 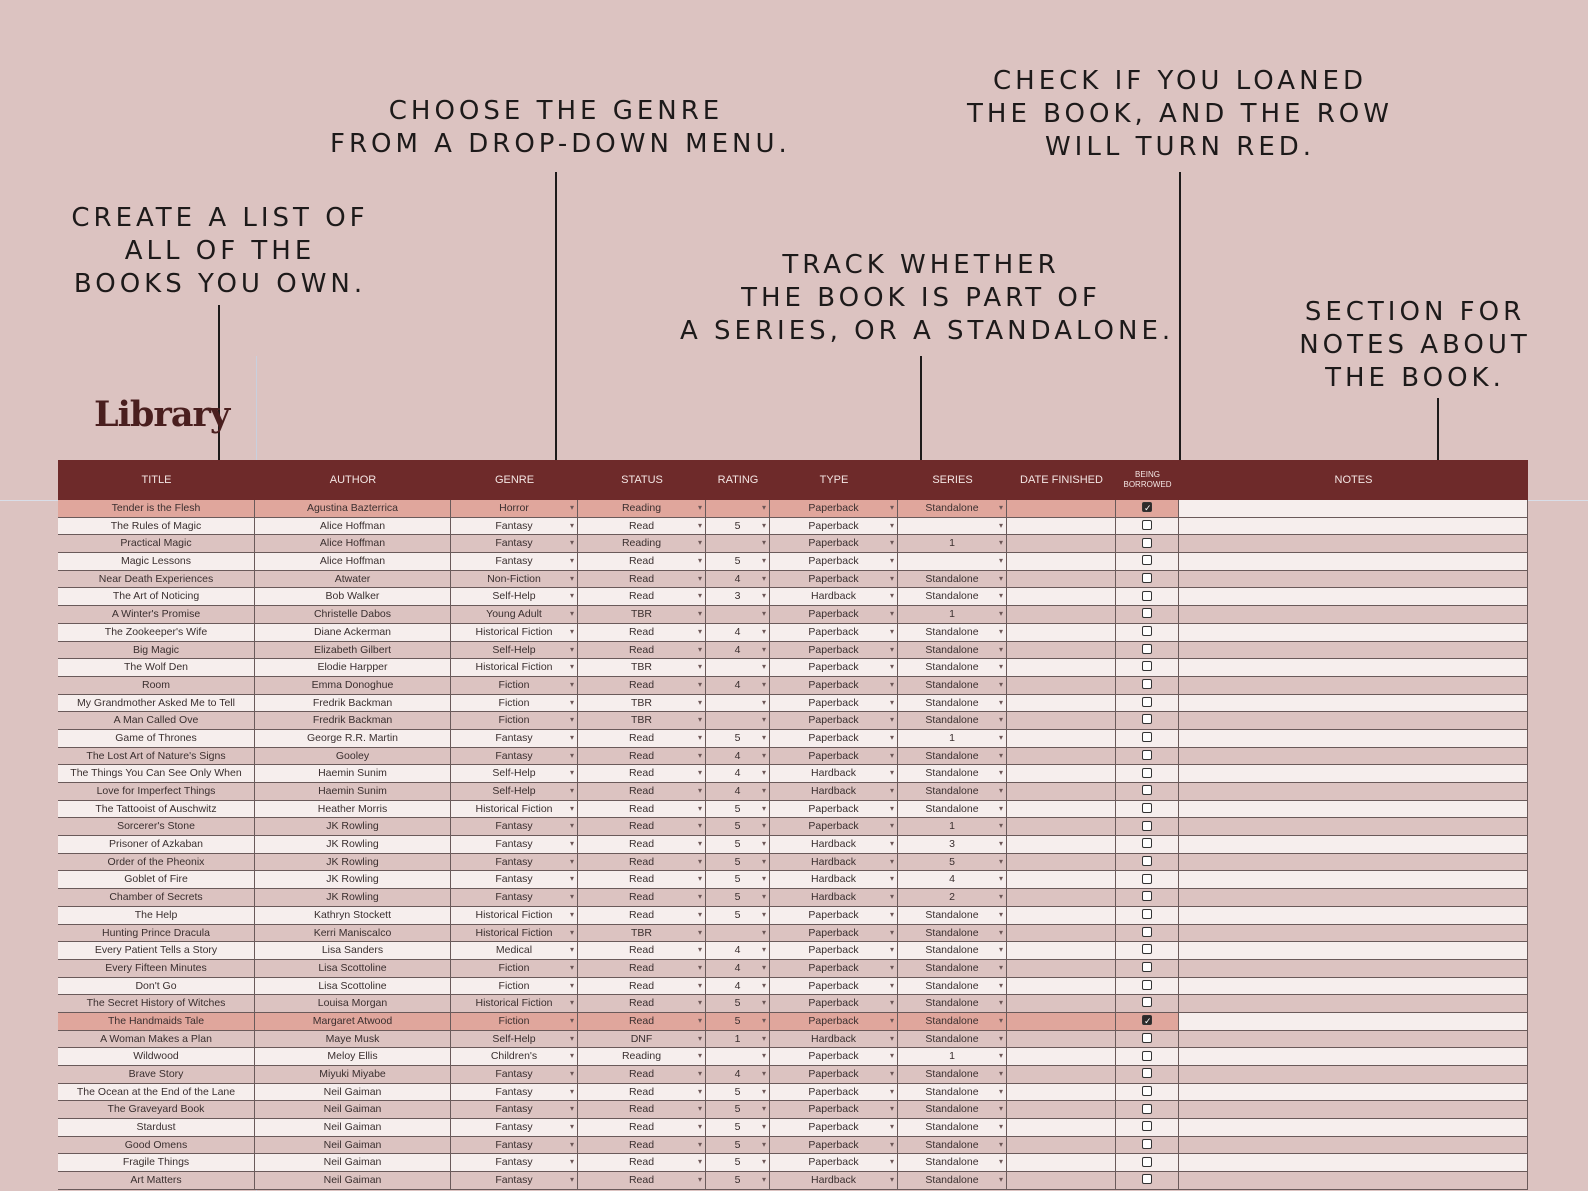 I want to click on title-cell: Hunting Prince Dracula, so click(x=156, y=933).